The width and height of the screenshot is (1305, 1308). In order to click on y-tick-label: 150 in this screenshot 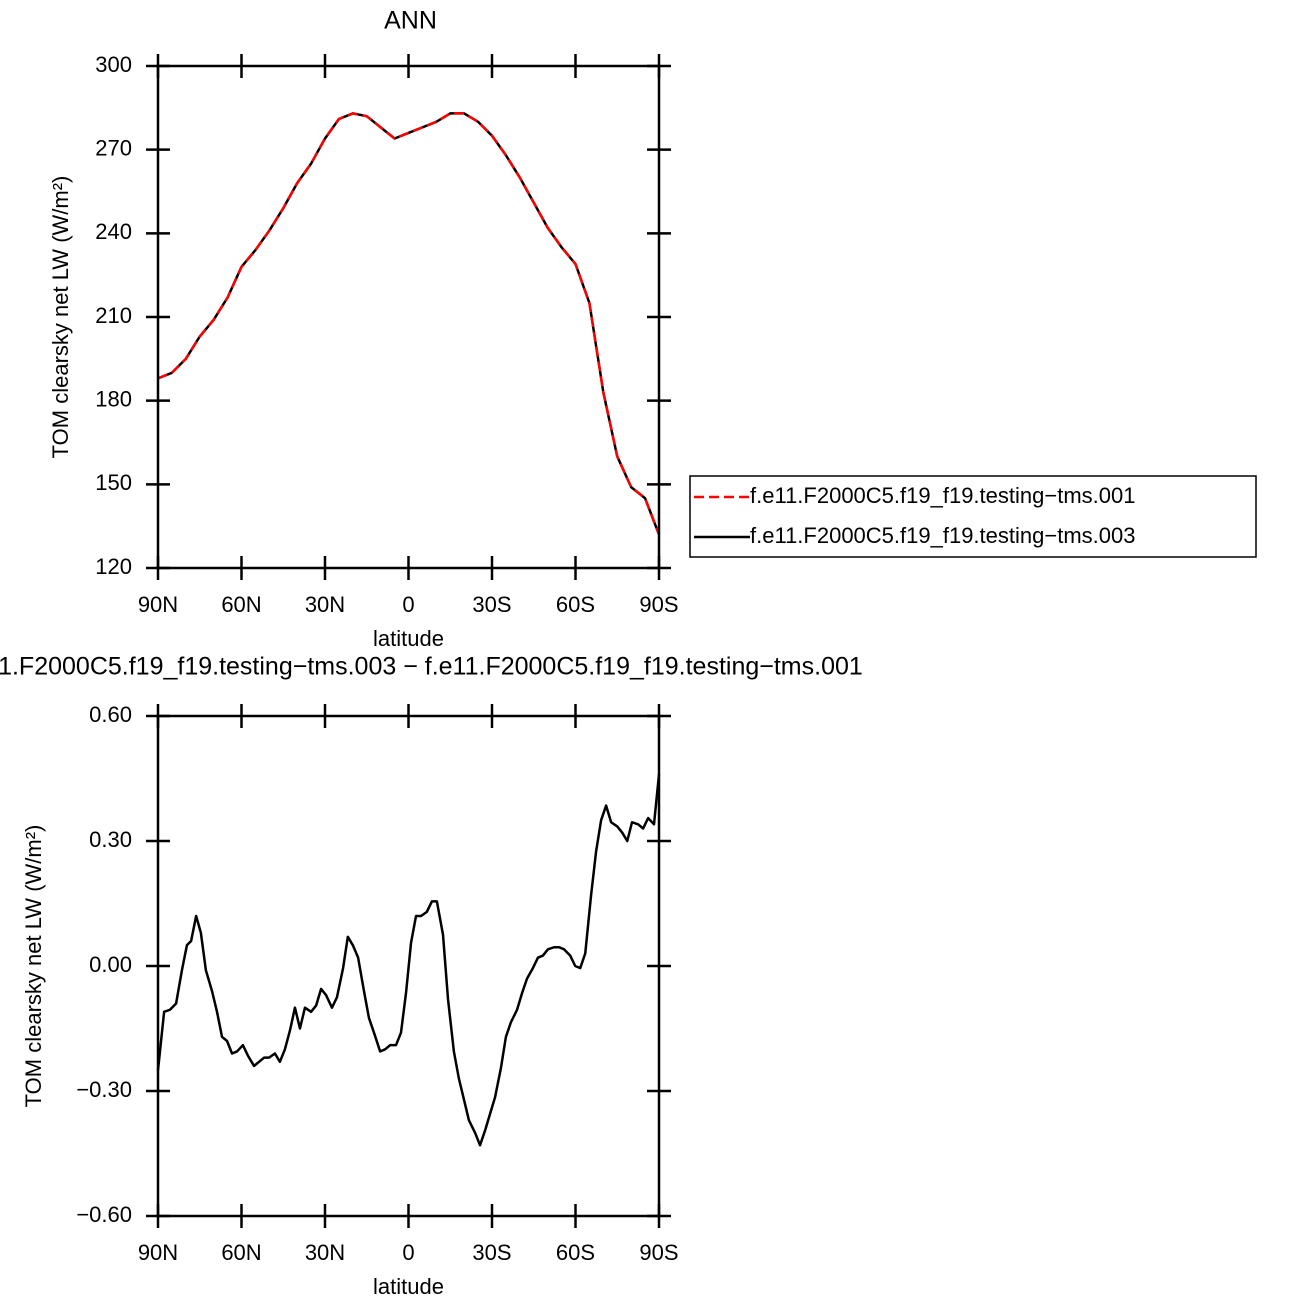, I will do `click(113, 482)`.